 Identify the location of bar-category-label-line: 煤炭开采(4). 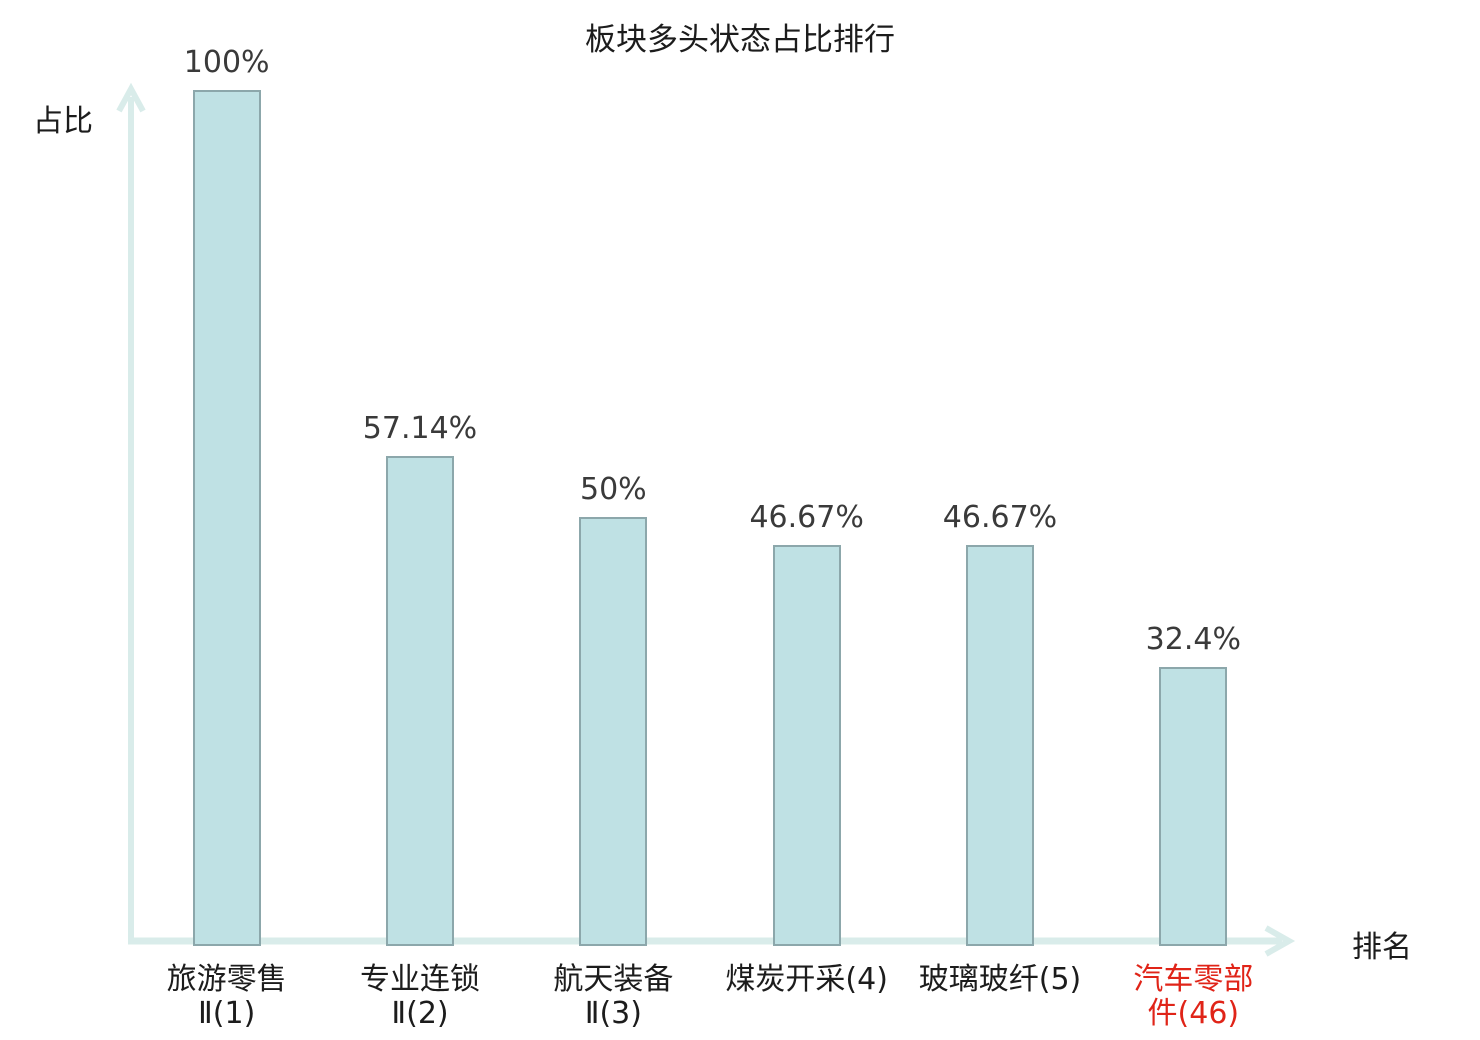
(806, 979).